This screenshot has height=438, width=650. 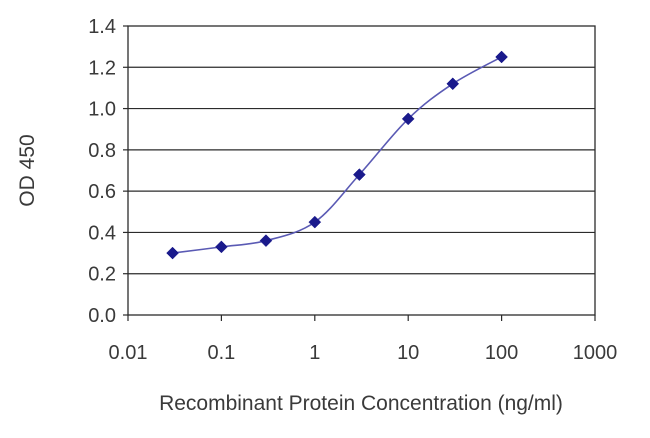 I want to click on x-tick-label: 100, so click(x=501, y=353).